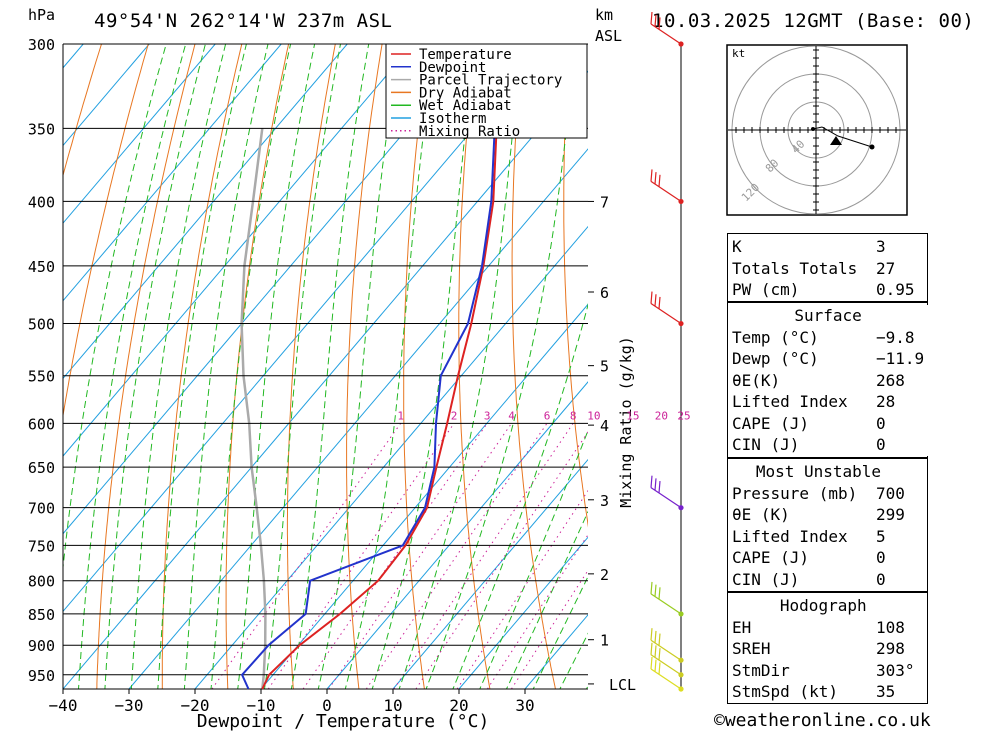  Describe the element at coordinates (327, 705) in the screenshot. I see `x-tick-label: 0` at that location.